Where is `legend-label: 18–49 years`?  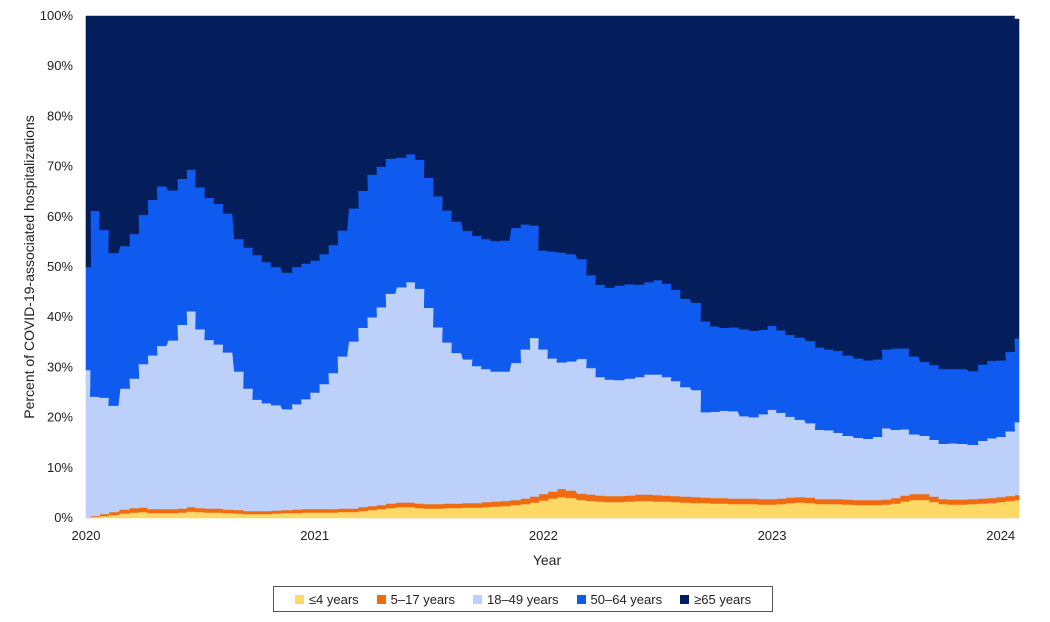
legend-label: 18–49 years is located at coordinates (522, 599).